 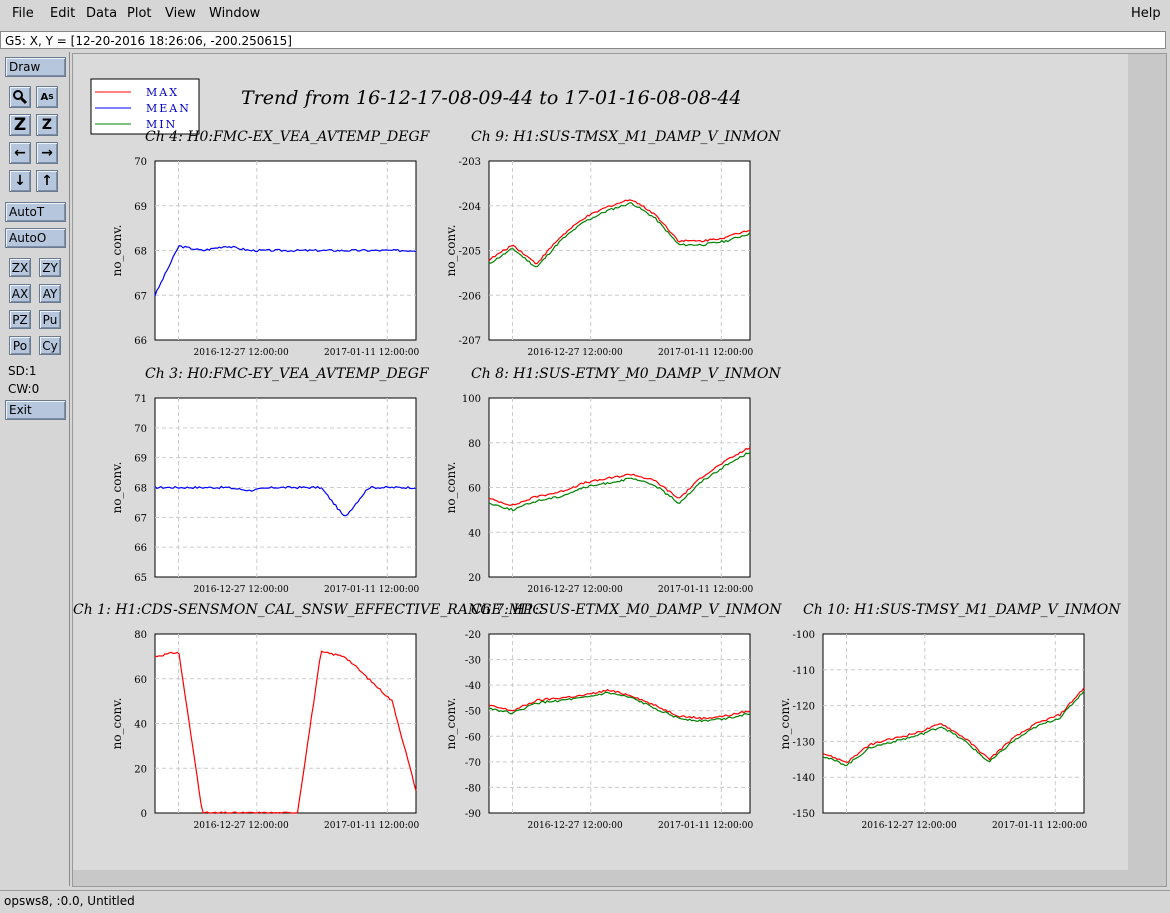 What do you see at coordinates (474, 578) in the screenshot?
I see `y-tick-label: 20` at bounding box center [474, 578].